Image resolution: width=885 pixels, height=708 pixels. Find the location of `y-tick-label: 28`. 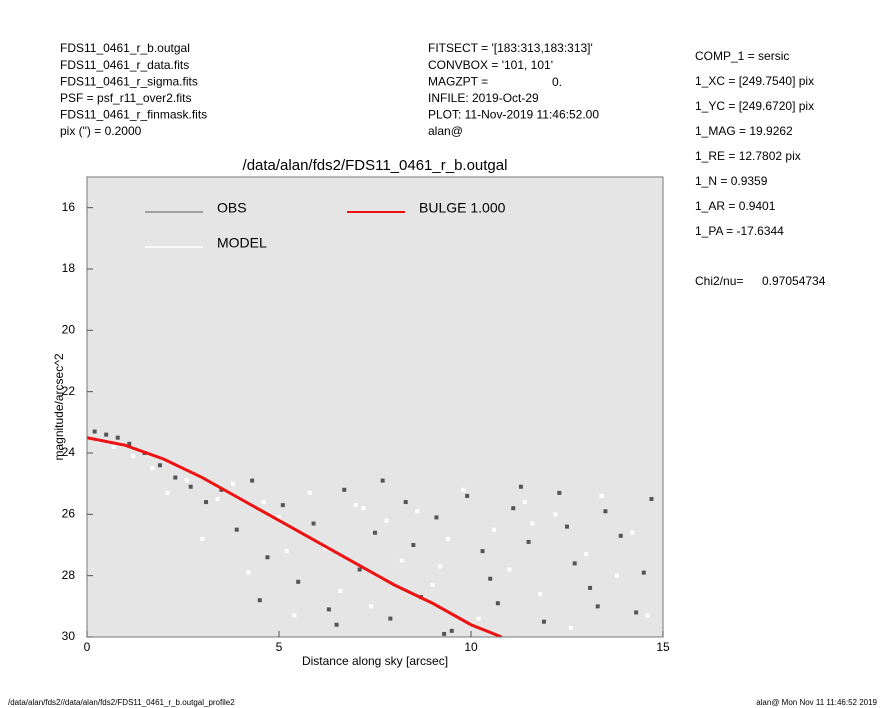

y-tick-label: 28 is located at coordinates (69, 575).